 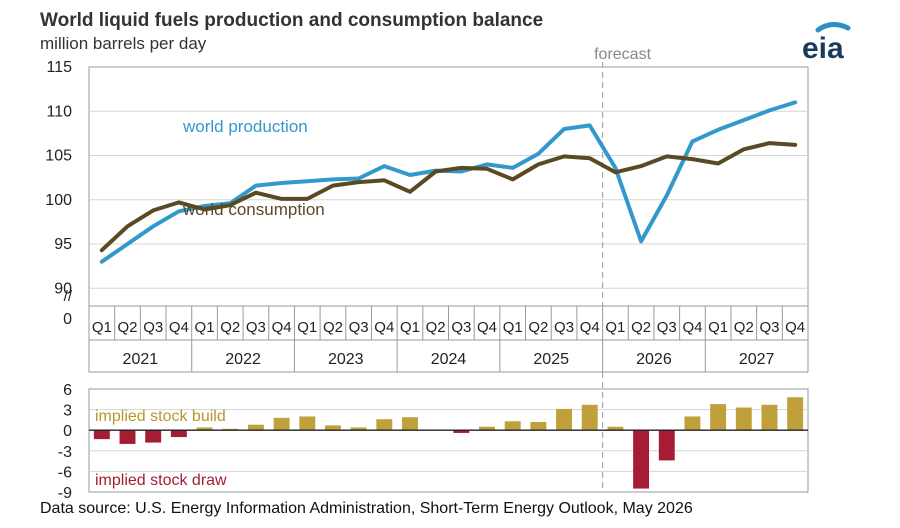 What do you see at coordinates (59, 111) in the screenshot?
I see `y-tick-label: 110` at bounding box center [59, 111].